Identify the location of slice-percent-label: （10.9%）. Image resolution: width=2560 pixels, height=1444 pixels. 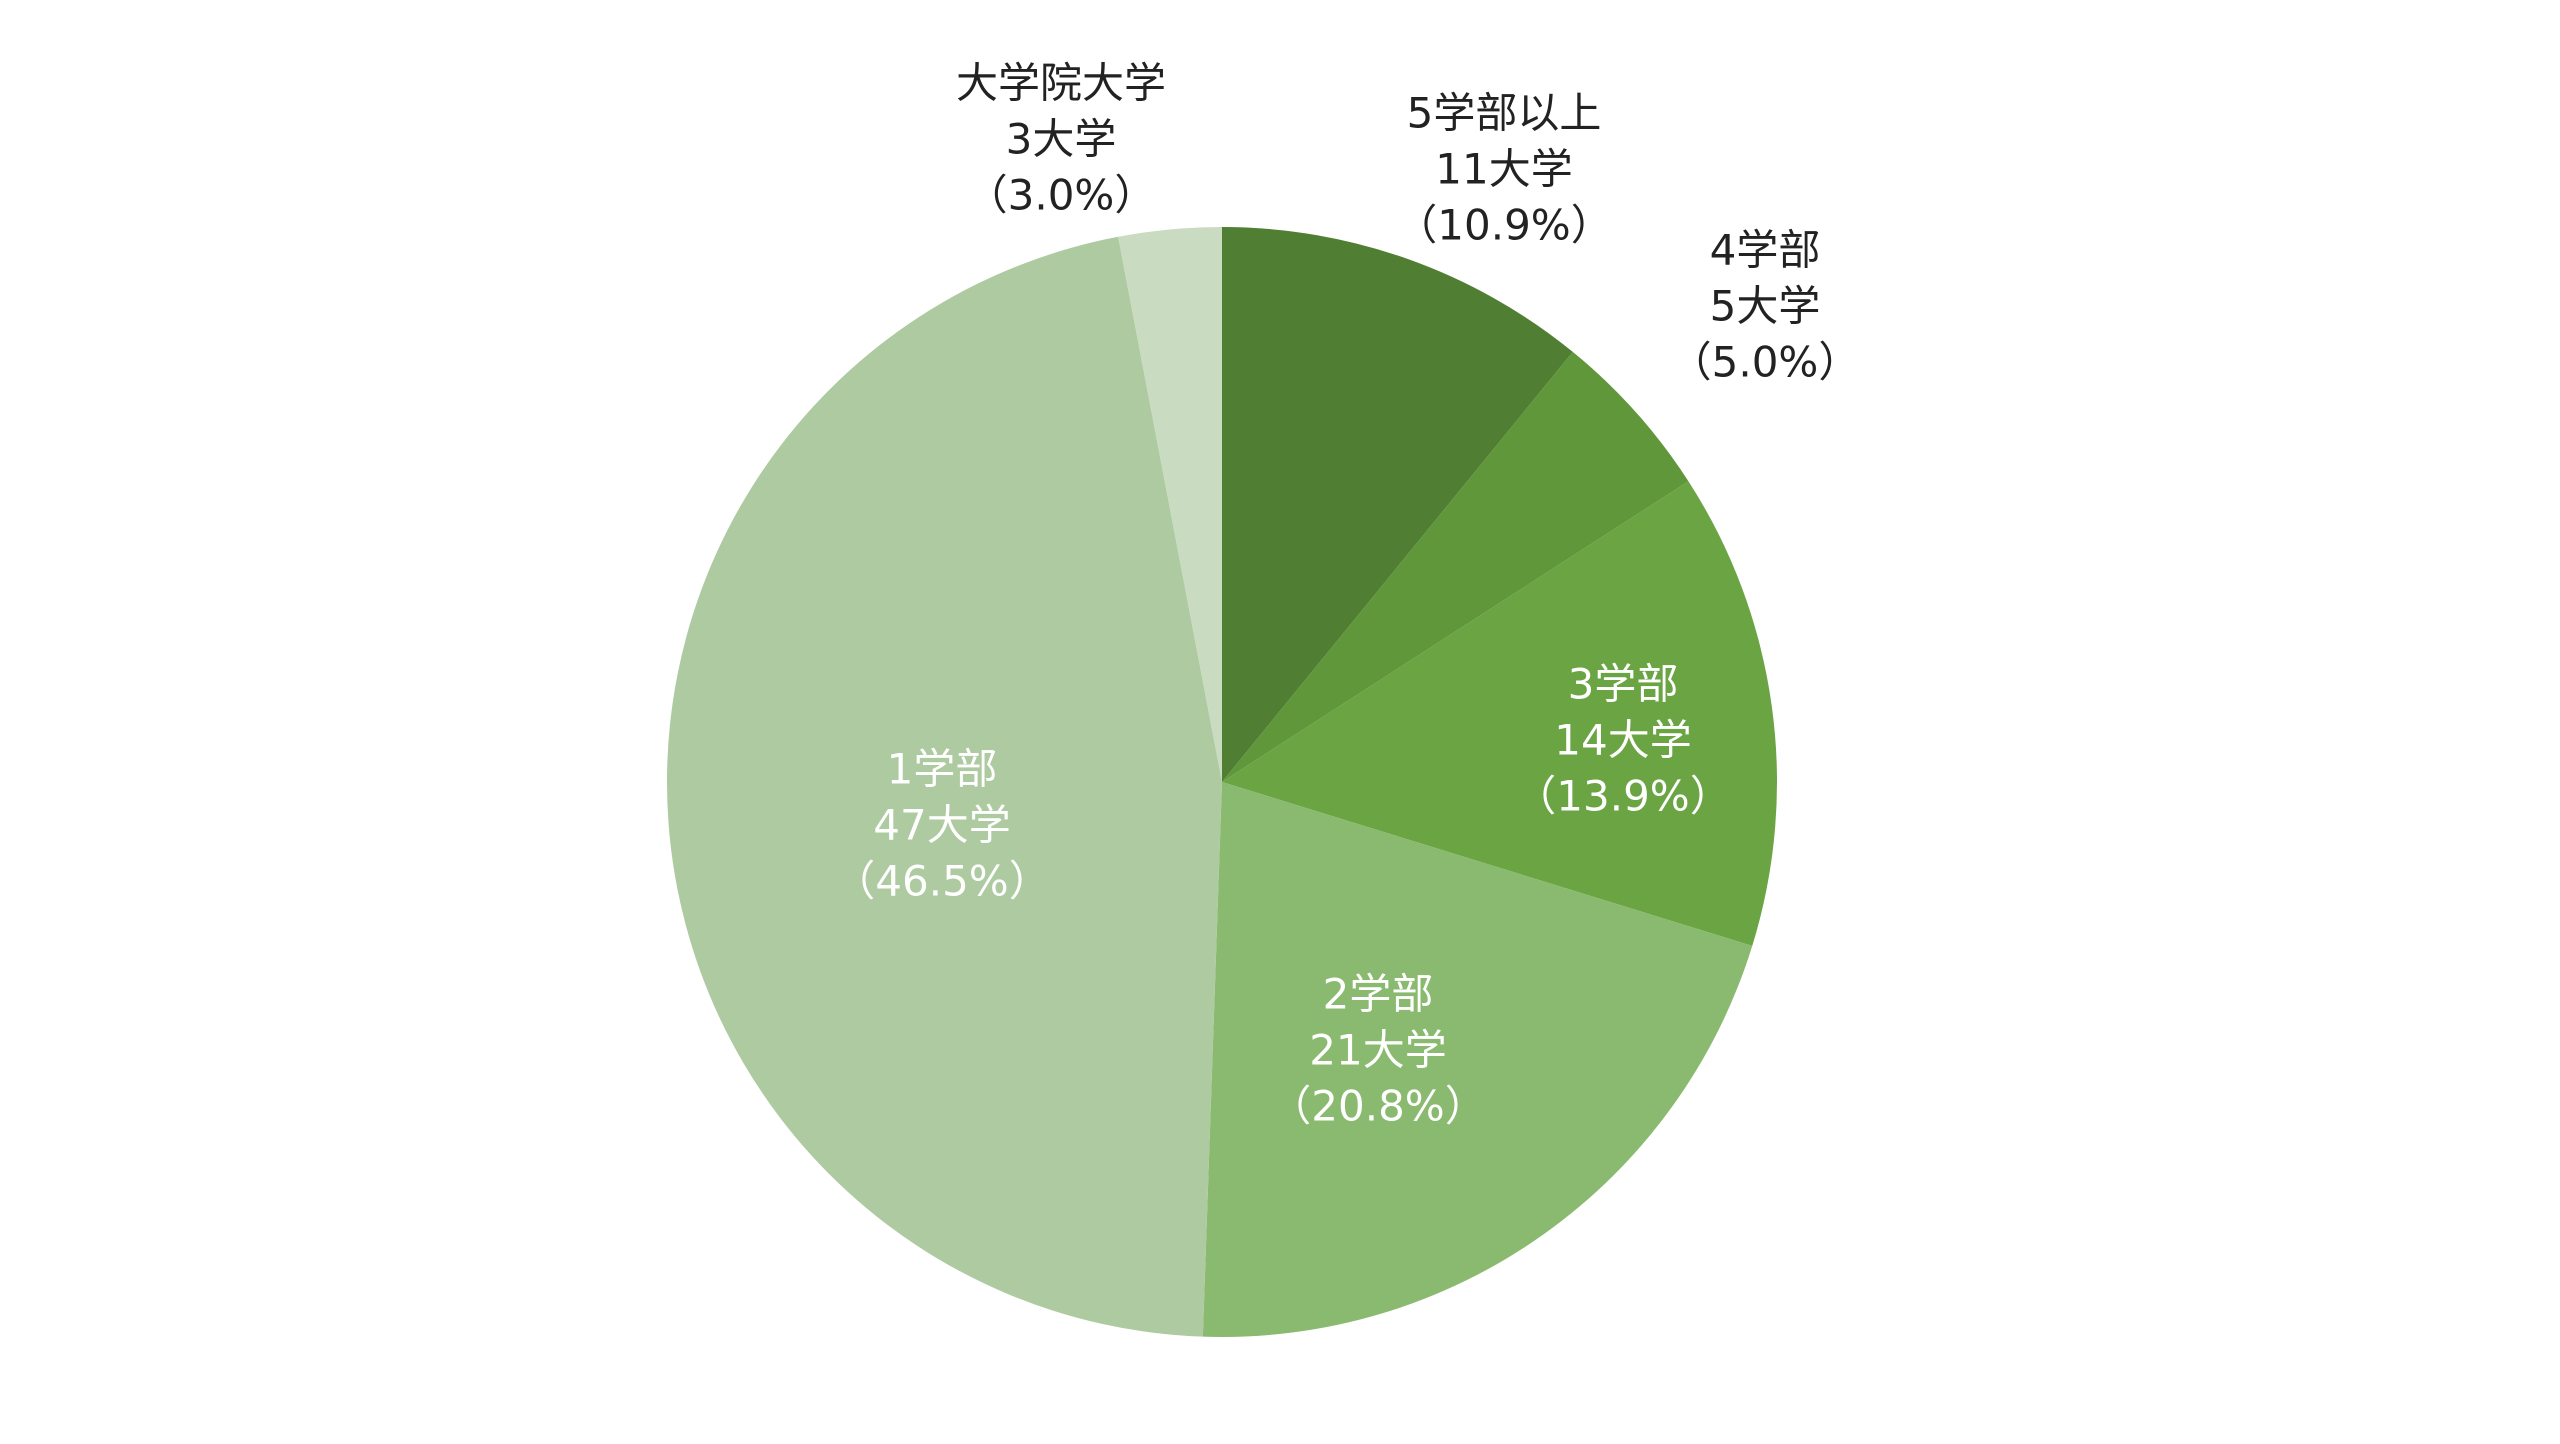
(1503, 225).